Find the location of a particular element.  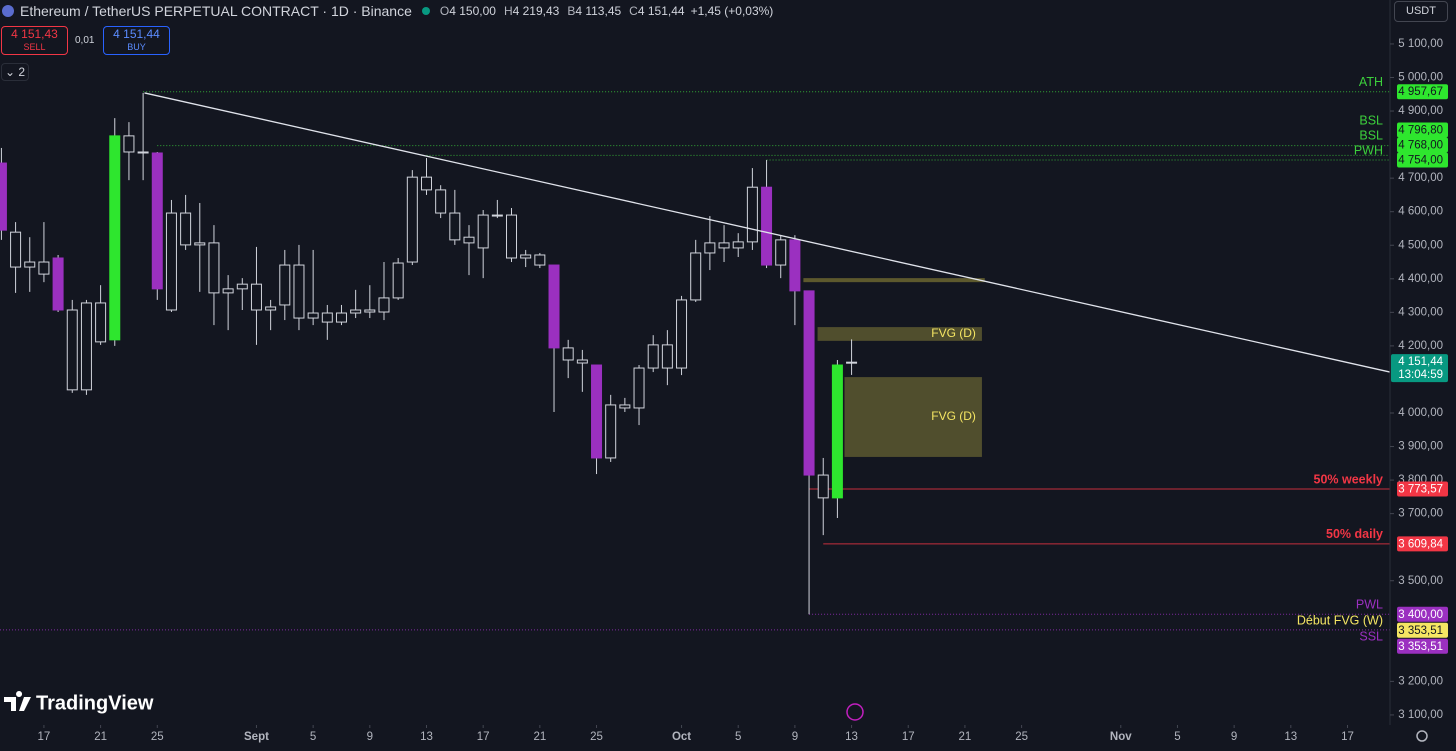

y-tick-label: 4 000,00 is located at coordinates (1420, 413).